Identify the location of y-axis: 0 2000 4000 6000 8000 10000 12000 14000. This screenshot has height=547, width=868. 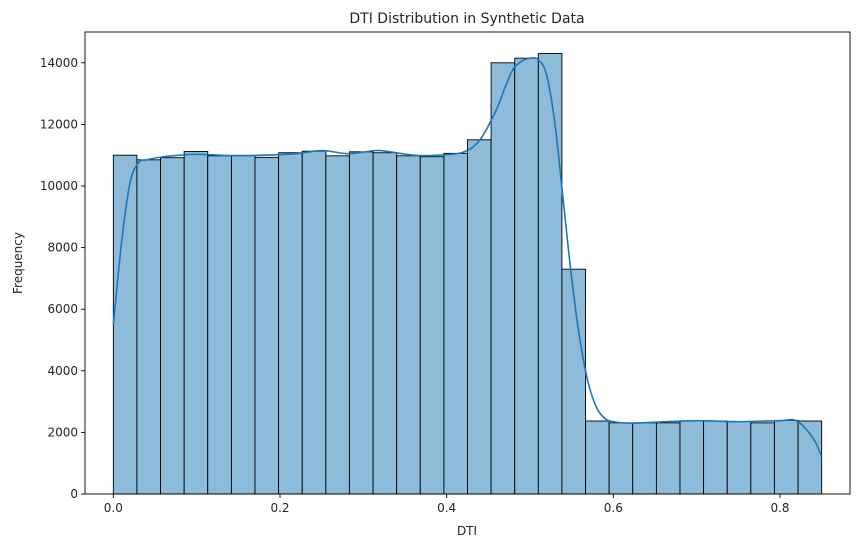
(62, 278).